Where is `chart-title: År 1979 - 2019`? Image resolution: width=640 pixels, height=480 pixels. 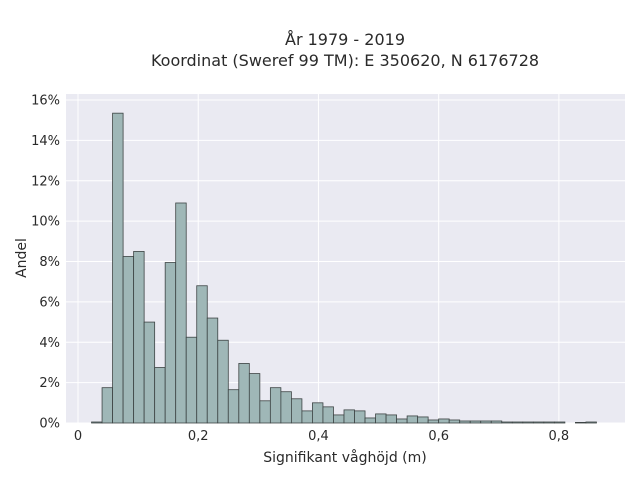 chart-title: År 1979 - 2019 is located at coordinates (345, 39).